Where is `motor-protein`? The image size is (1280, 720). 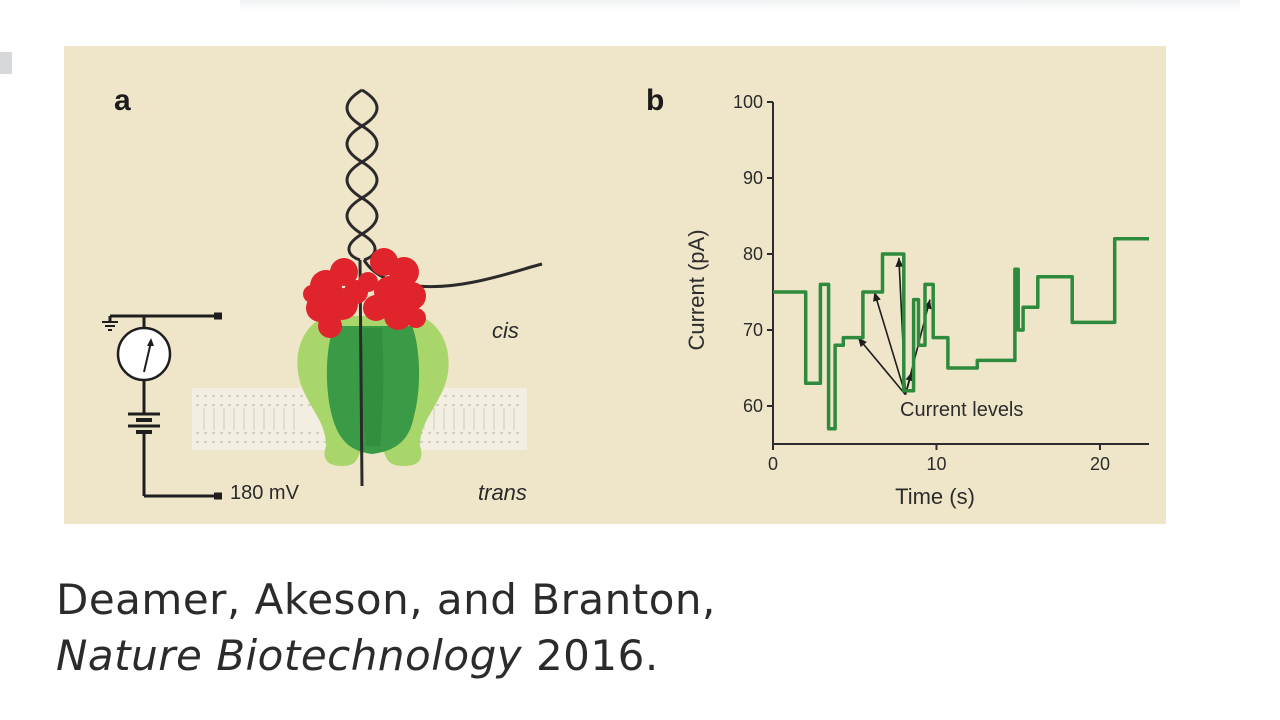 motor-protein is located at coordinates (364, 293).